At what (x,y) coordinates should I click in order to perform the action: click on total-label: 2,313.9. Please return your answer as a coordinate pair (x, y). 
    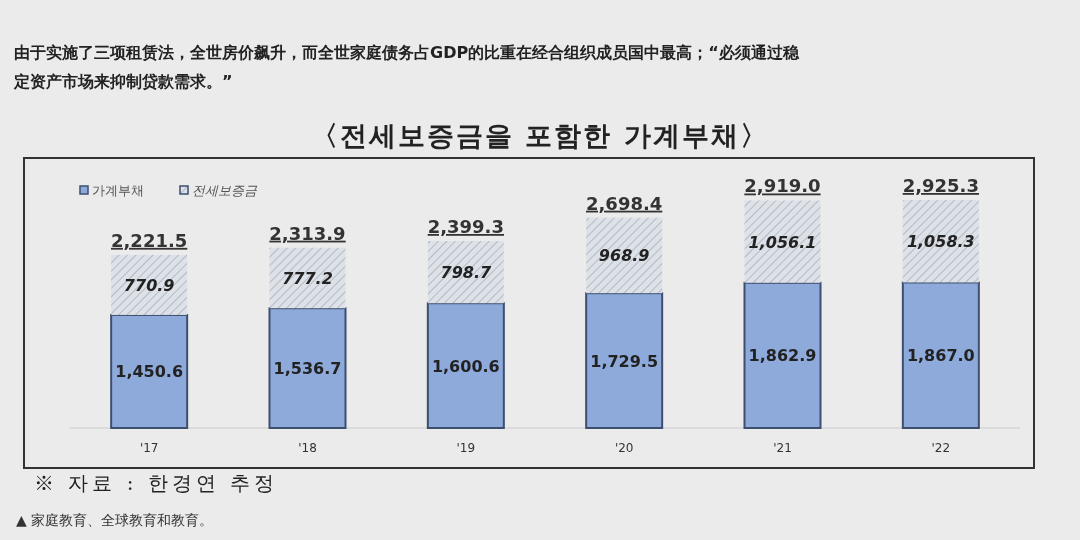
    Looking at the image, I should click on (307, 233).